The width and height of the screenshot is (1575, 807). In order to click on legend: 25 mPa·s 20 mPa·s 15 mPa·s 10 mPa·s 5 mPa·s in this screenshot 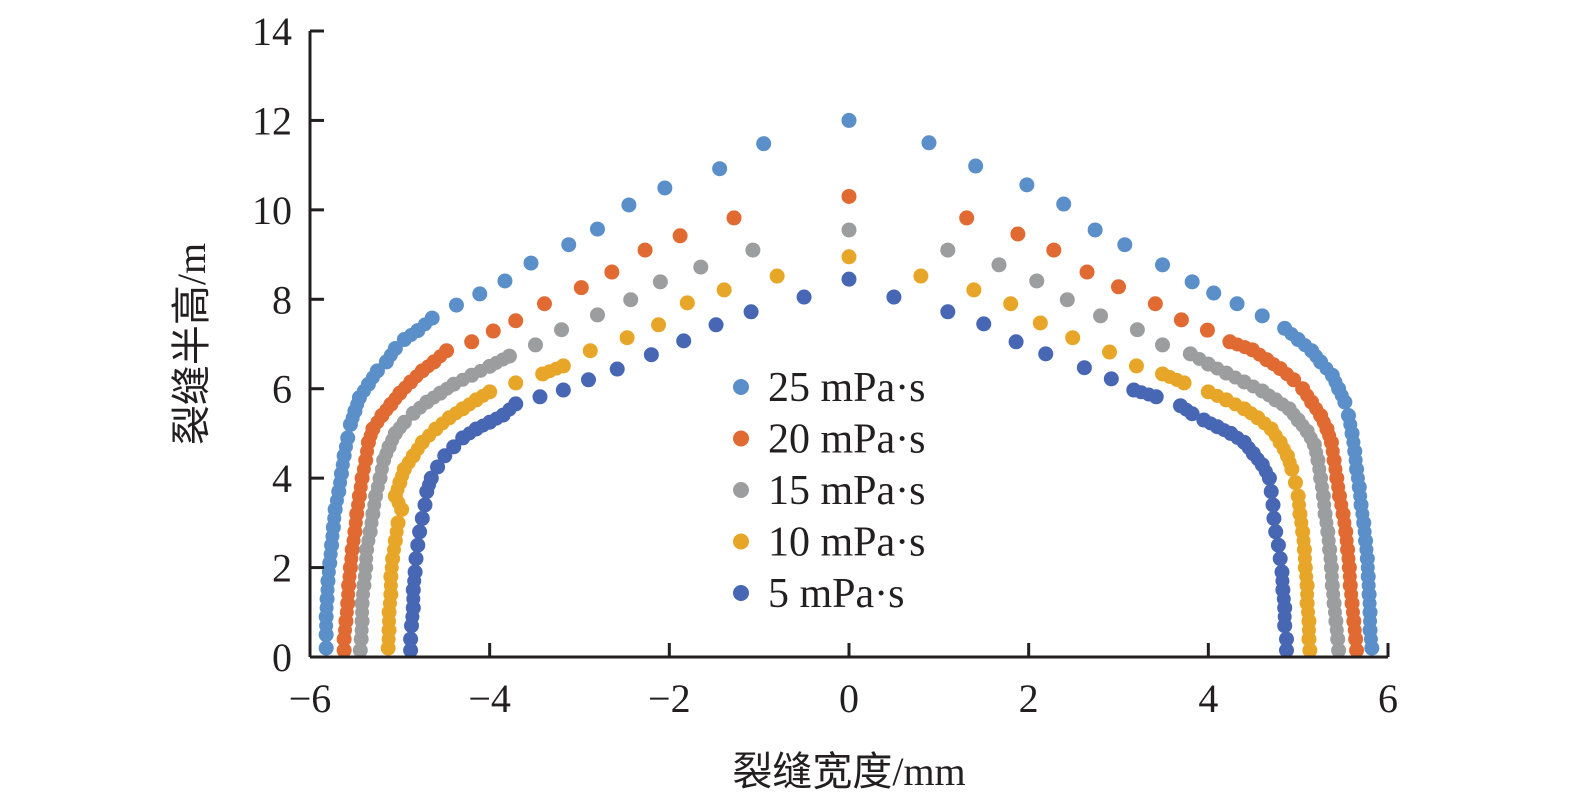, I will do `click(829, 491)`.